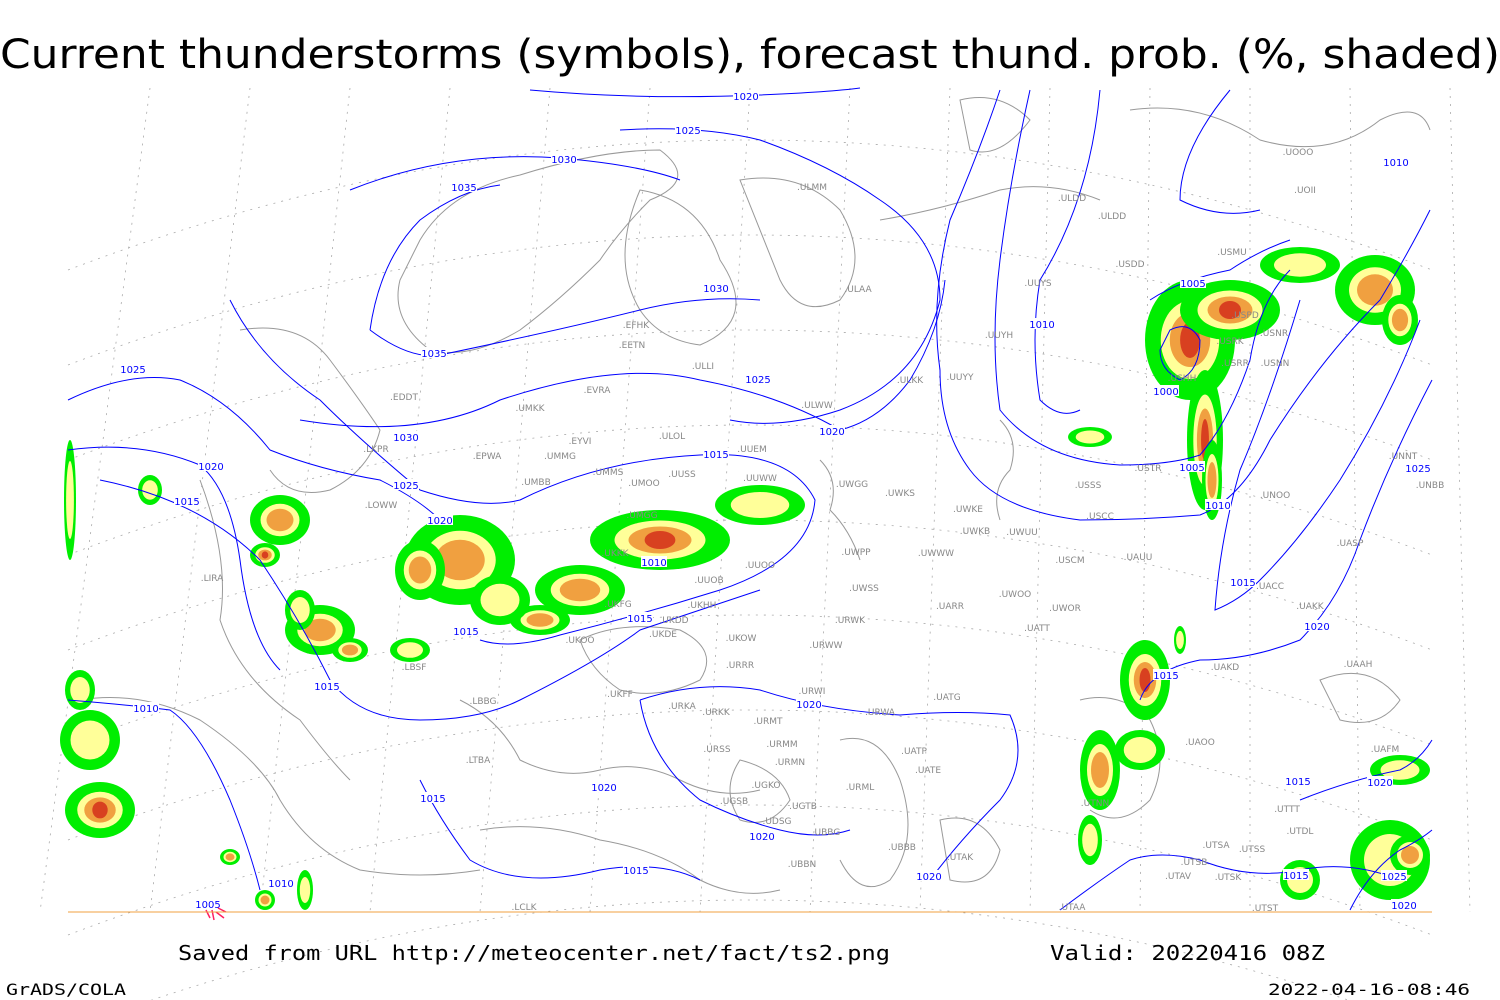 The width and height of the screenshot is (1500, 1000). I want to click on station-label: .UUWW, so click(760, 479).